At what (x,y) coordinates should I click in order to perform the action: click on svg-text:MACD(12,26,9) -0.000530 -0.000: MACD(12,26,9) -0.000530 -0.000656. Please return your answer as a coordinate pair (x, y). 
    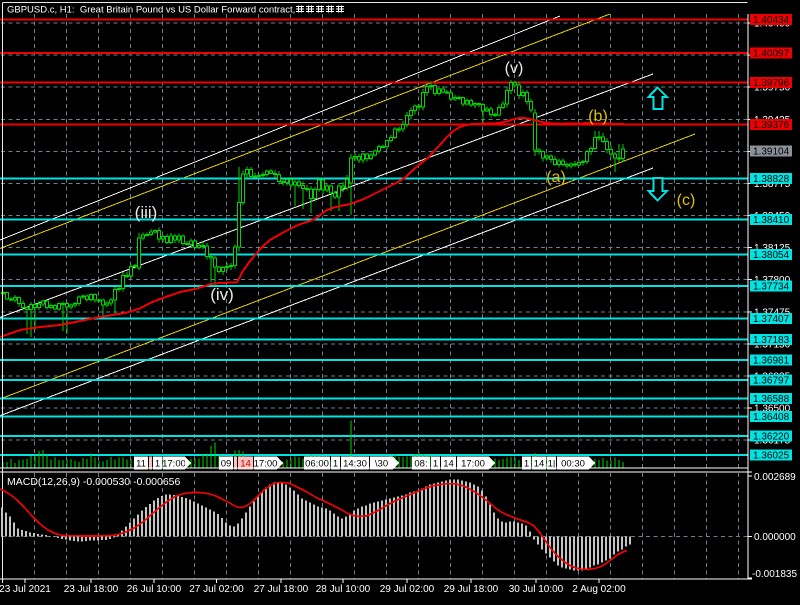
    Looking at the image, I should click on (94, 482).